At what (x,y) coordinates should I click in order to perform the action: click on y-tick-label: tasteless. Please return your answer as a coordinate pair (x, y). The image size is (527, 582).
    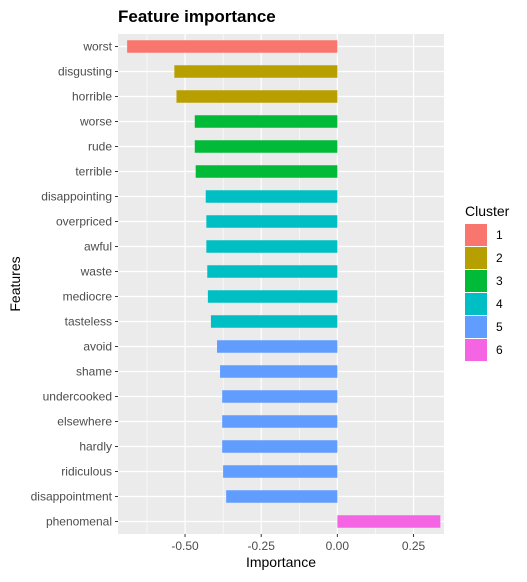
    Looking at the image, I should click on (88, 322).